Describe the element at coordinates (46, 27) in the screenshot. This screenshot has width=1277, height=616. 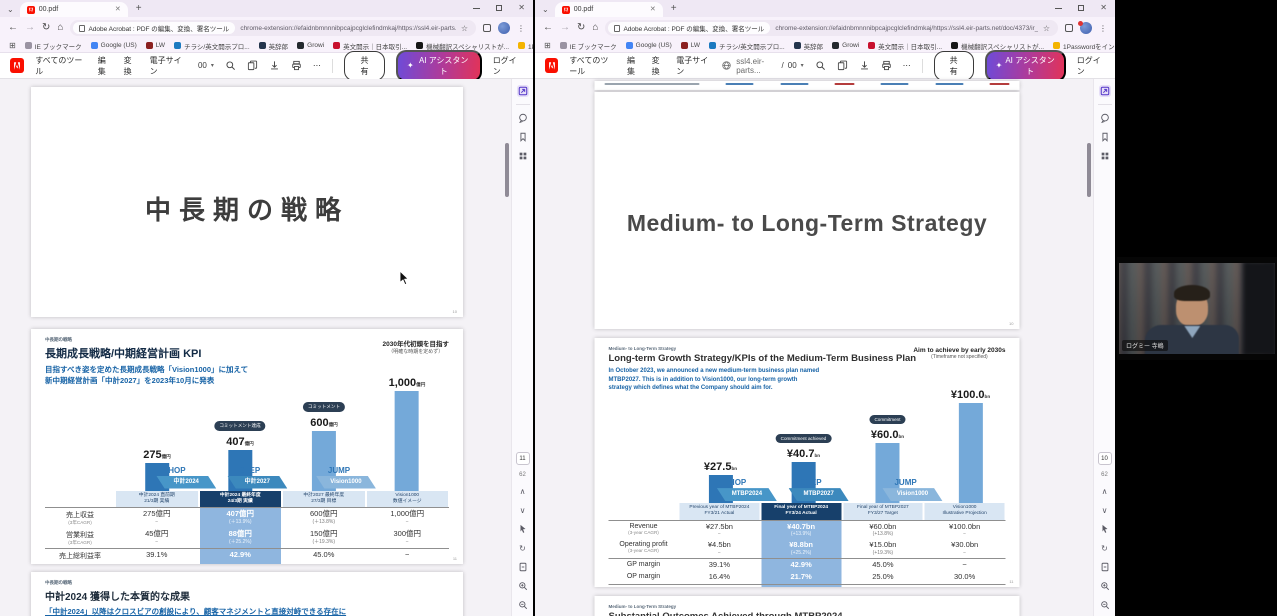
I see `reload-icon: ↻` at that location.